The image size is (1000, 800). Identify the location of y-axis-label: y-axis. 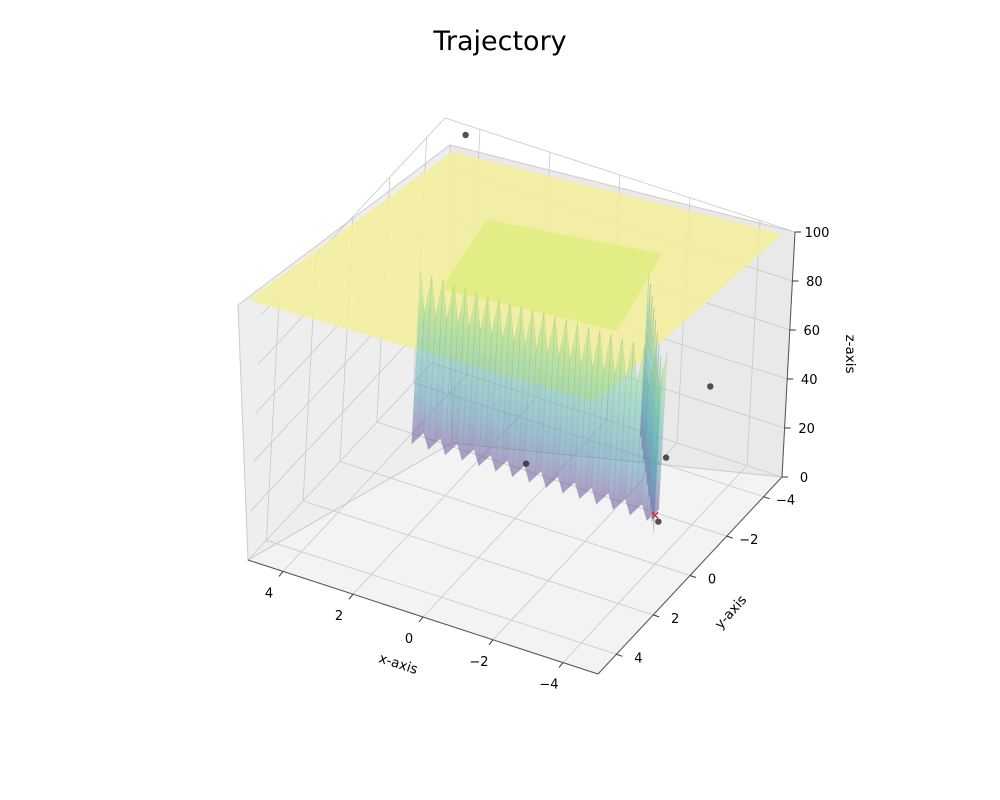
(731, 612).